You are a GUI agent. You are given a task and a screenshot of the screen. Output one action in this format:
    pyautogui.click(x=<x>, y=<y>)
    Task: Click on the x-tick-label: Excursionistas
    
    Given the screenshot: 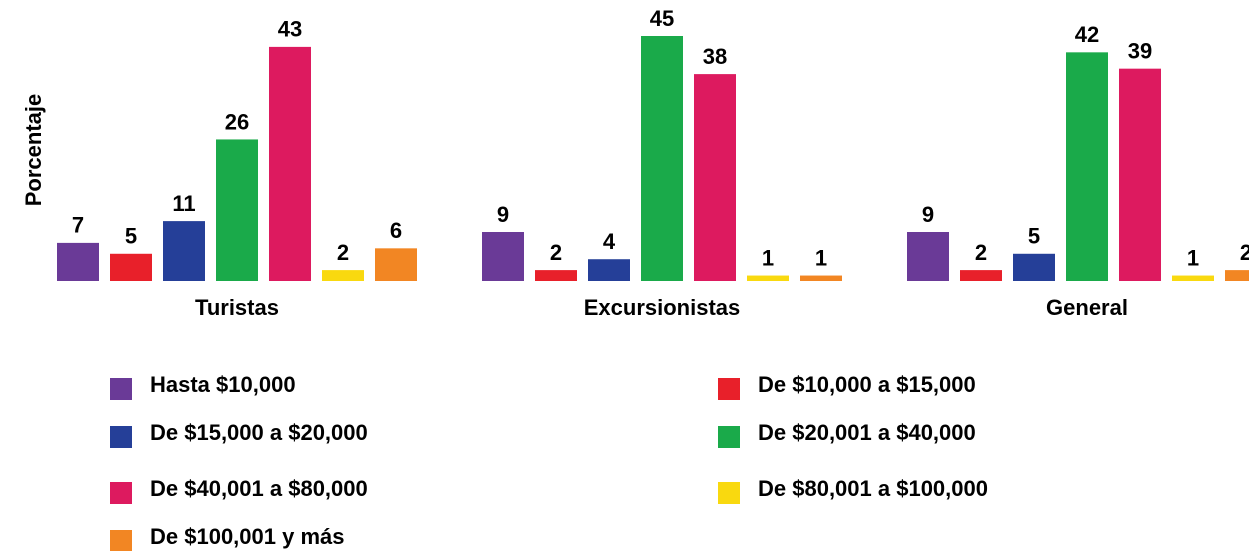 What is the action you would take?
    pyautogui.click(x=662, y=307)
    